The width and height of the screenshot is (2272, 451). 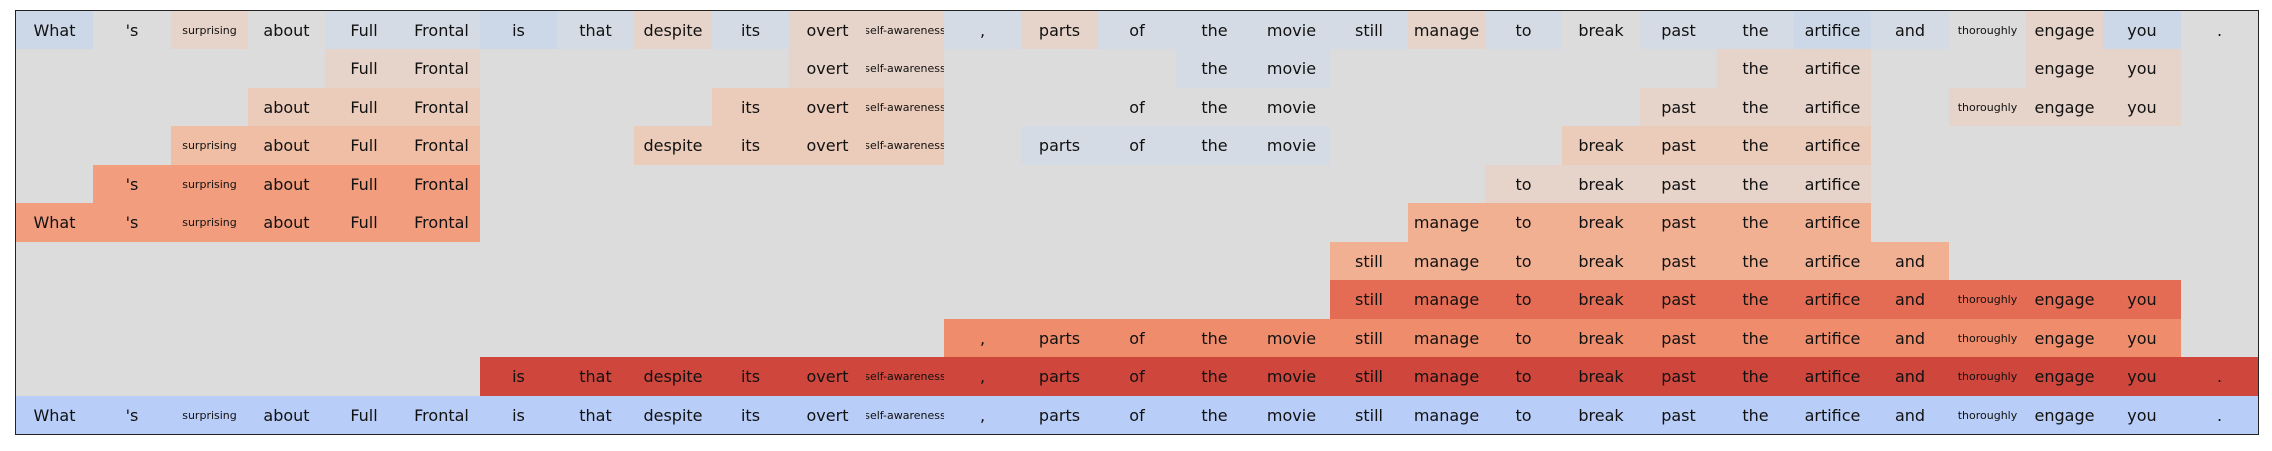 I want to click on row-base-token-cell: thoroughly, so click(x=1987, y=415).